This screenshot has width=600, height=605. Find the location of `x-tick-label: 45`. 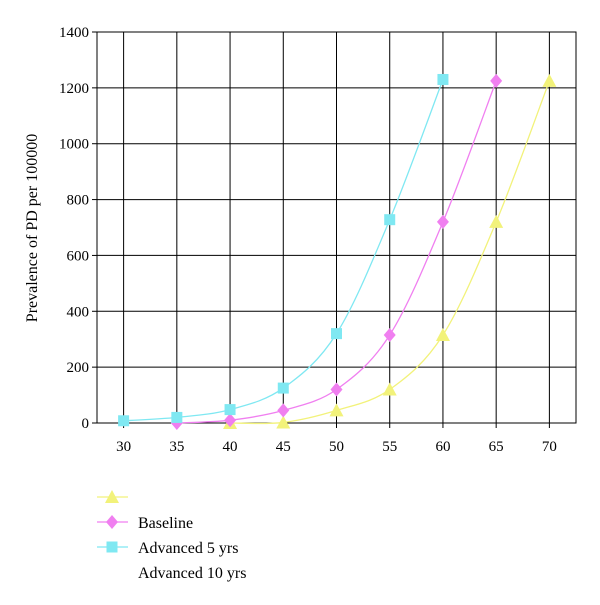

x-tick-label: 45 is located at coordinates (283, 447).